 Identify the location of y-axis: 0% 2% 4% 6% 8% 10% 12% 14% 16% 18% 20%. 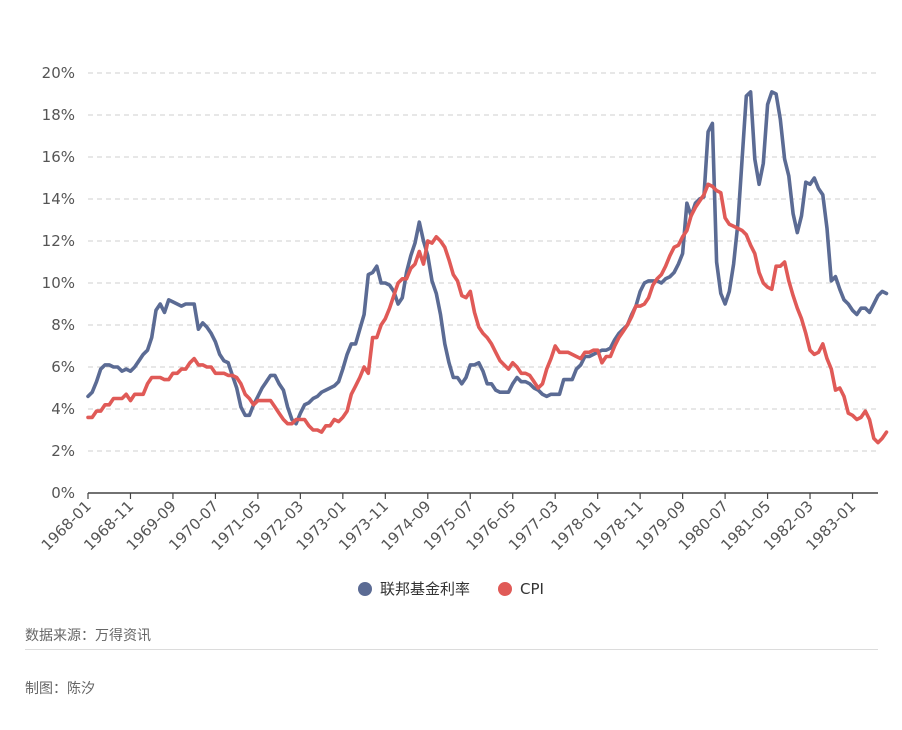
(58, 283).